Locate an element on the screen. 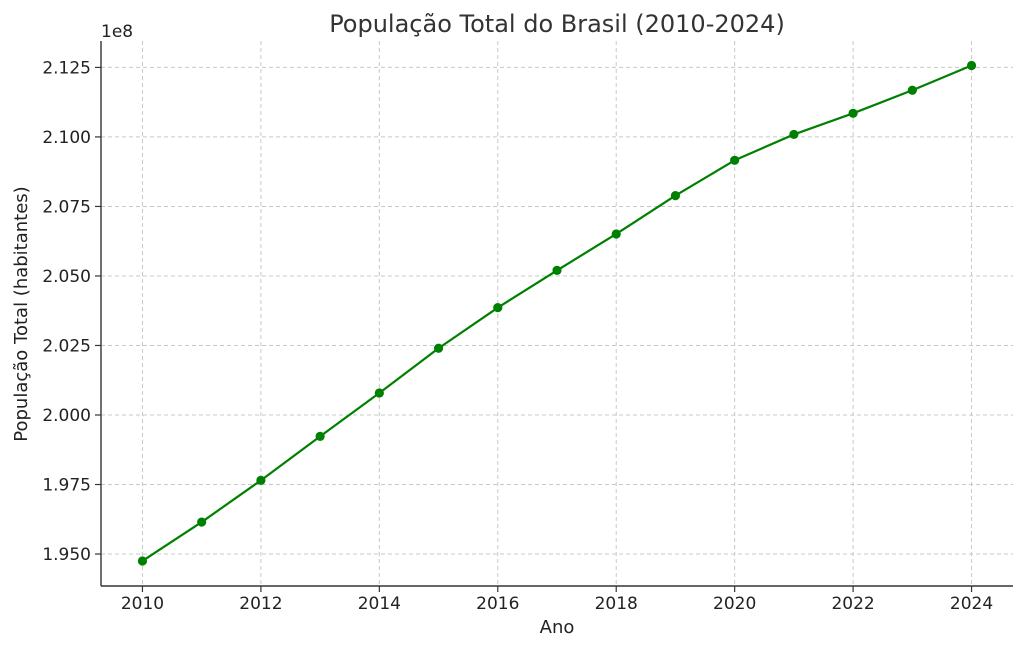 This screenshot has height=649, width=1024. y-tick-label: 1.975 is located at coordinates (66, 486).